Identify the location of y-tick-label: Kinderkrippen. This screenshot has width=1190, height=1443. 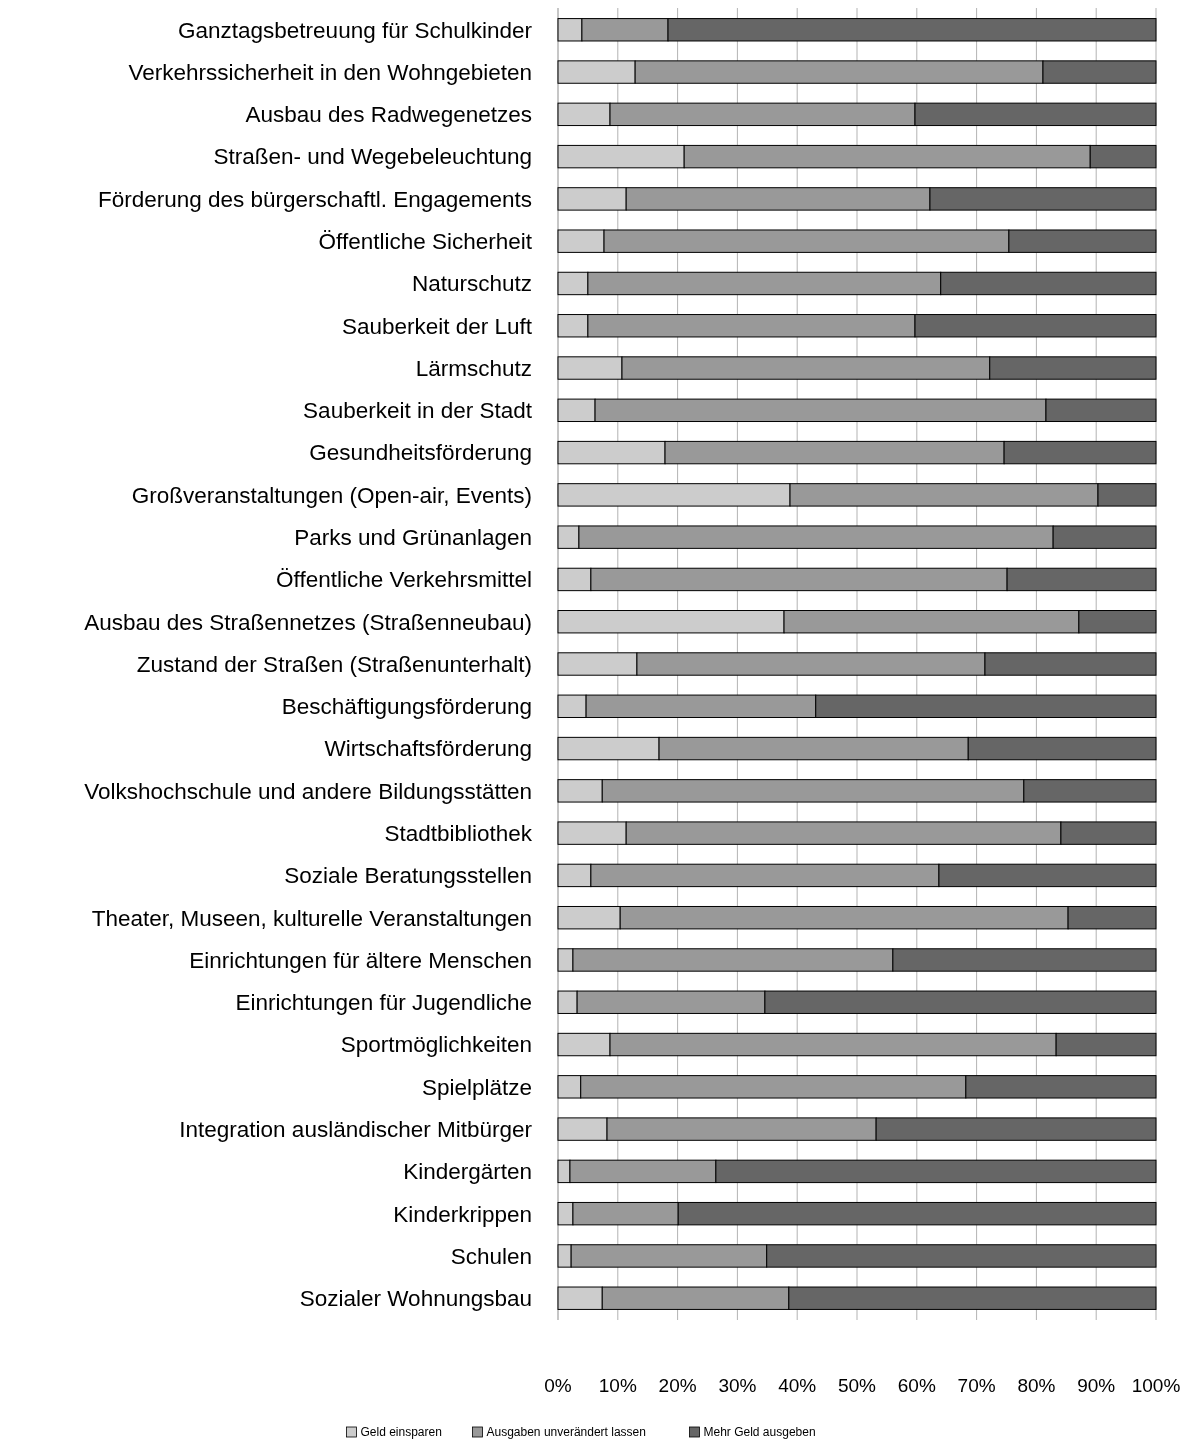
(462, 1214).